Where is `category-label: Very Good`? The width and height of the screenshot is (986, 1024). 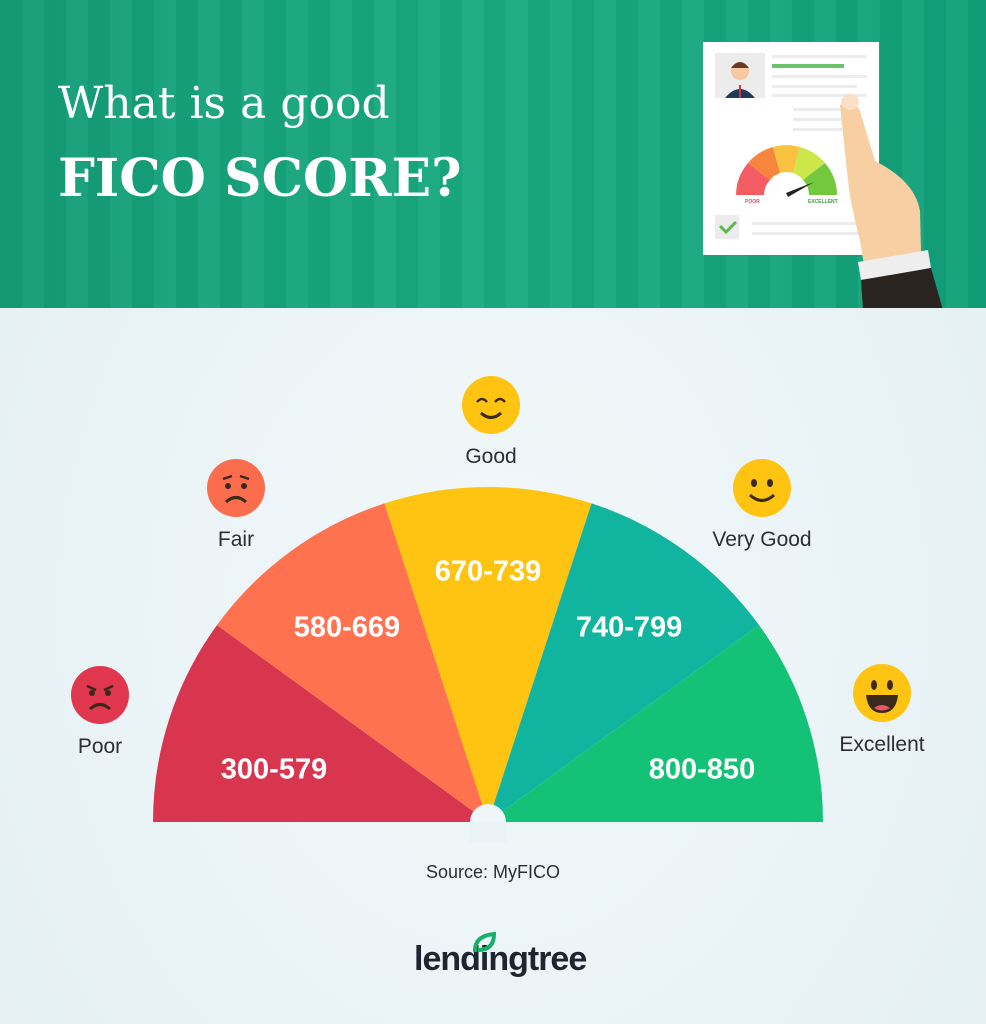
category-label: Very Good is located at coordinates (762, 539).